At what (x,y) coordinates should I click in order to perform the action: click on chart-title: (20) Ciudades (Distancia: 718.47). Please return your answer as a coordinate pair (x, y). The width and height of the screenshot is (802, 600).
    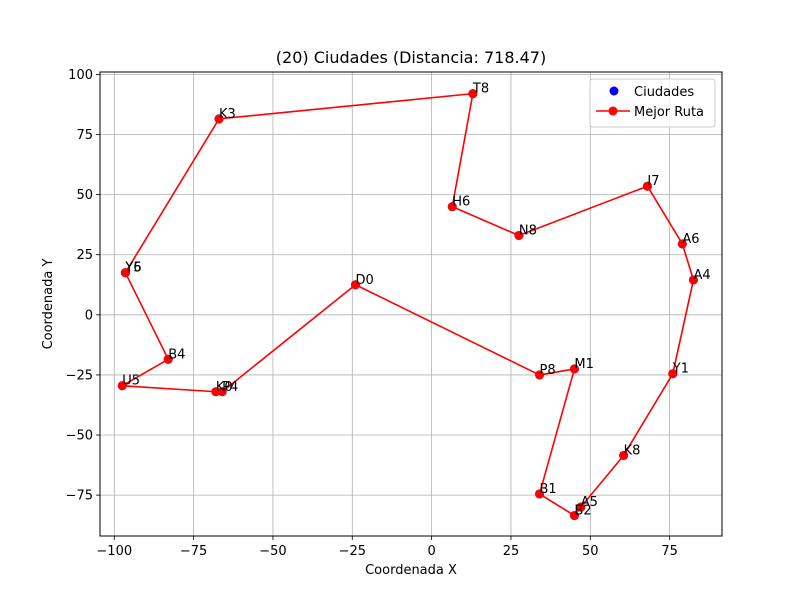
    Looking at the image, I should click on (411, 57).